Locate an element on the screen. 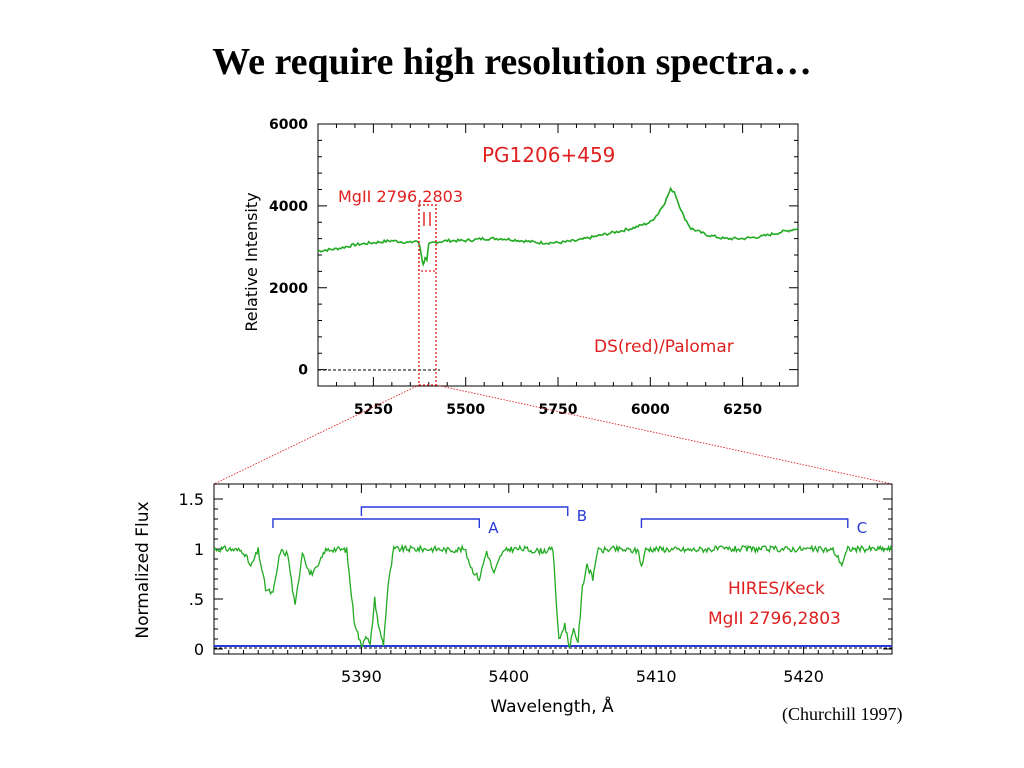 This screenshot has width=1024, height=768. top-y-tick-label: 4000 is located at coordinates (288, 207).